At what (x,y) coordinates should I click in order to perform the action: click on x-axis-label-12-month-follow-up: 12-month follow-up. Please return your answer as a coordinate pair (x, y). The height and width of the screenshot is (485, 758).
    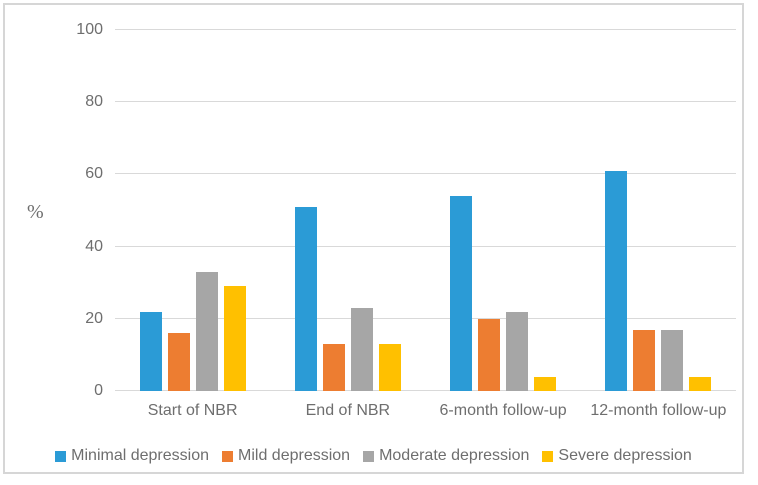
    Looking at the image, I should click on (658, 410).